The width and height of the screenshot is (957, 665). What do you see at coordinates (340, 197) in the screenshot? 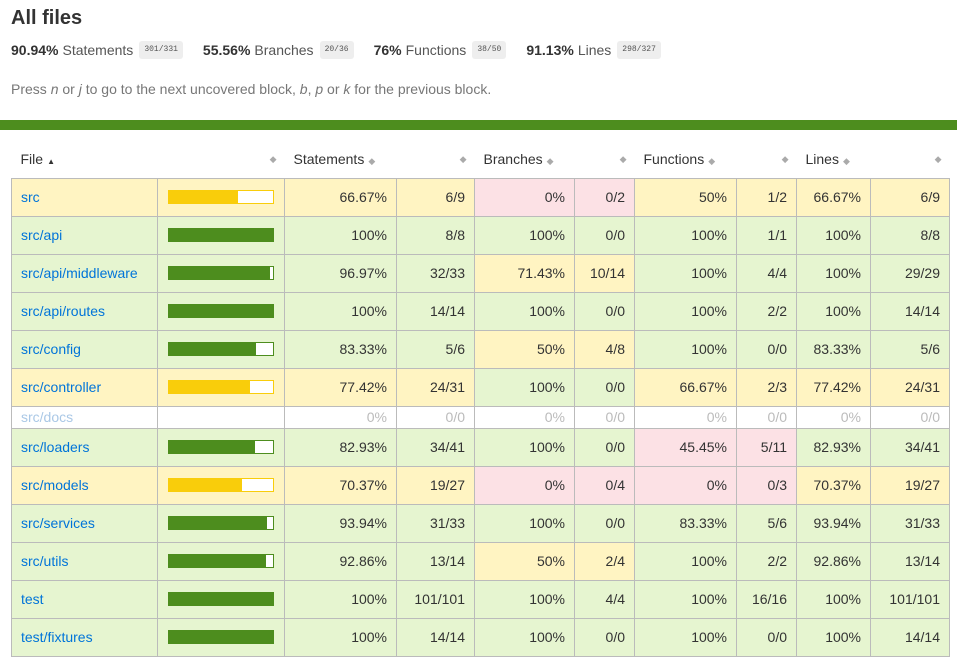
I see `statements-pct: 66.67%` at bounding box center [340, 197].